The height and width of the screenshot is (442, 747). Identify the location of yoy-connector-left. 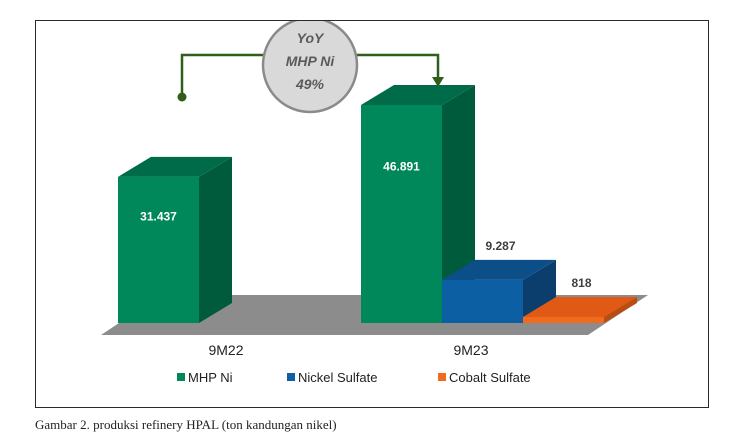
(222, 75).